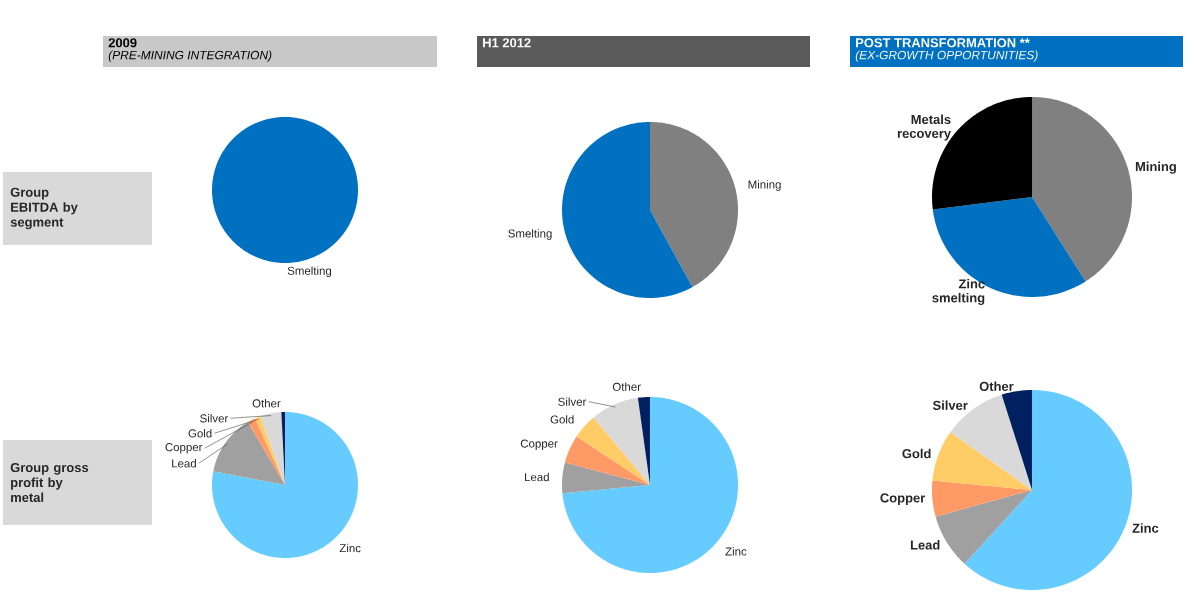 The image size is (1197, 595). Describe the element at coordinates (190, 56) in the screenshot. I see `chart-subtitle: (PRE-MINING INTEGRATION)` at that location.